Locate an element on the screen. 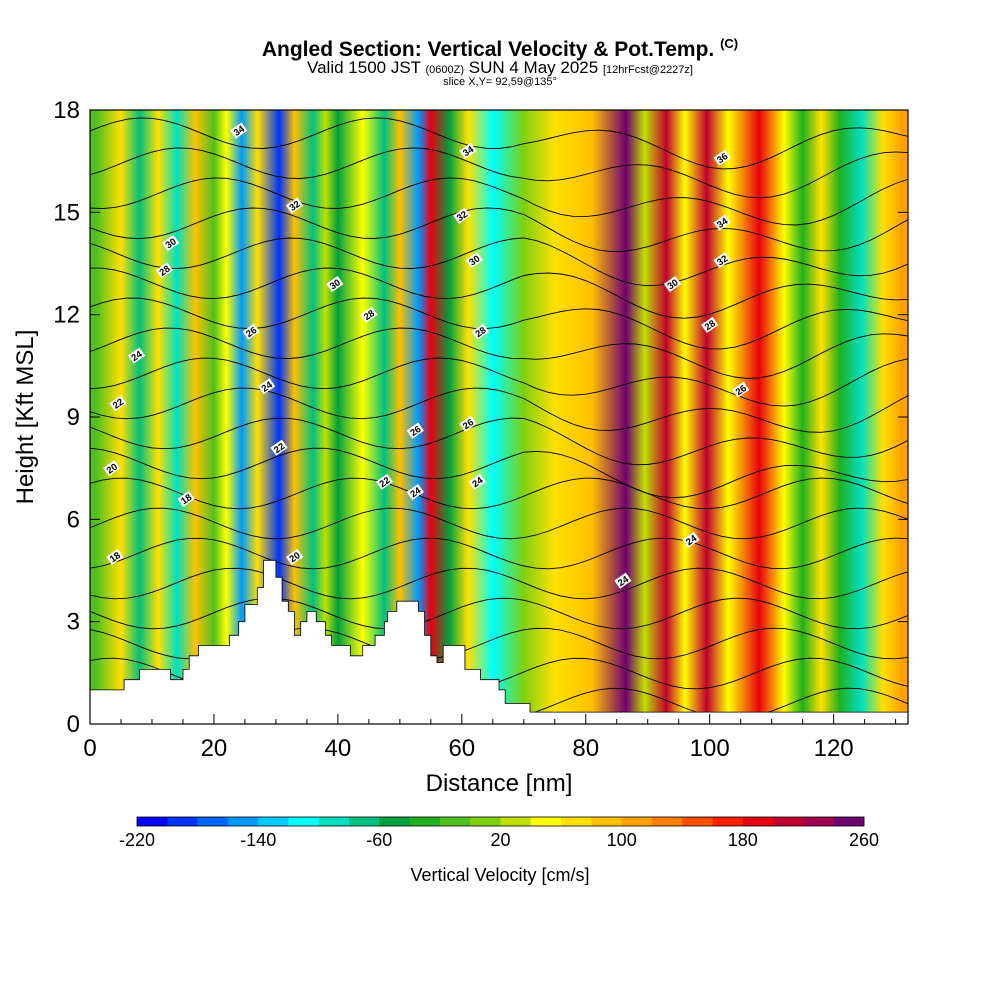 The height and width of the screenshot is (1000, 1000). y-tick-label: 9 is located at coordinates (73, 417).